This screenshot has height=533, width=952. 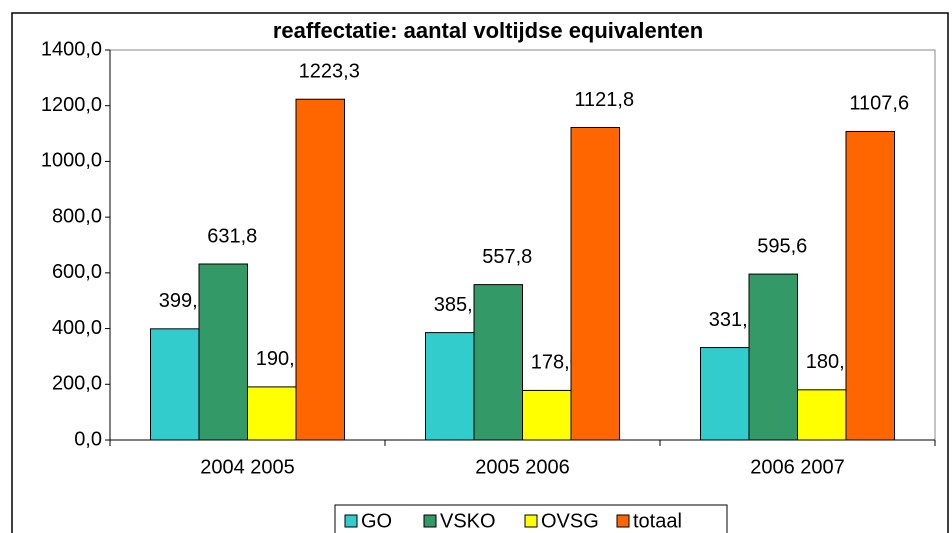 What do you see at coordinates (831, 362) in the screenshot?
I see `value-label: 180,1` at bounding box center [831, 362].